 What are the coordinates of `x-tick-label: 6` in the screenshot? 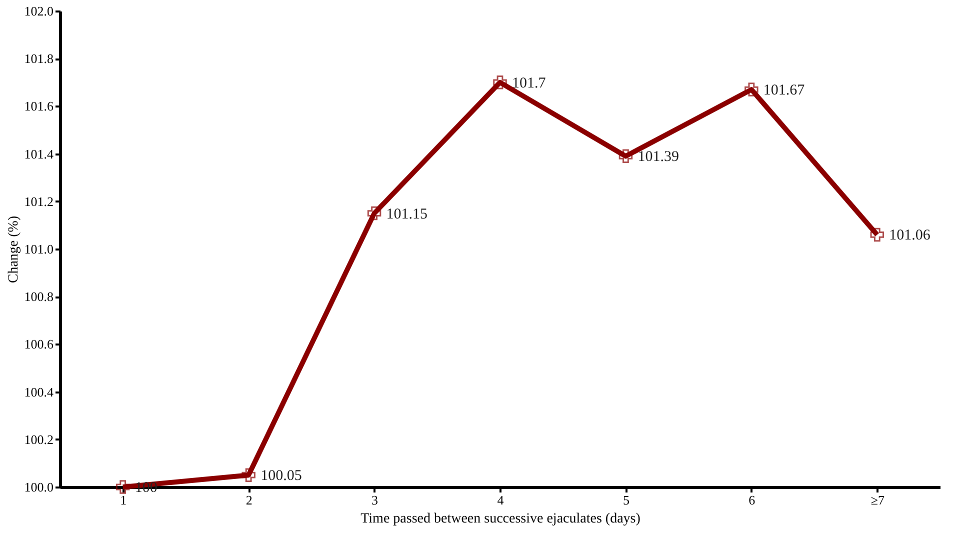 It's located at (752, 500).